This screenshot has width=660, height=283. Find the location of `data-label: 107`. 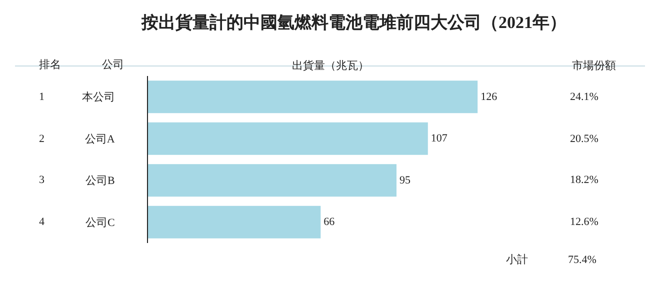

data-label: 107 is located at coordinates (439, 138).